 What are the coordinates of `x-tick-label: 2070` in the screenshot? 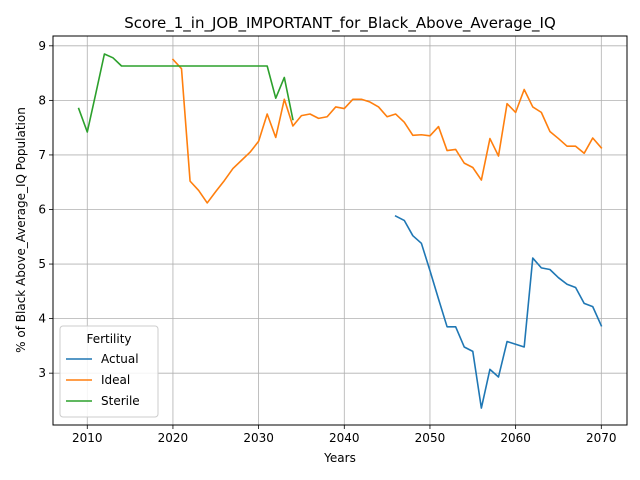 It's located at (601, 438).